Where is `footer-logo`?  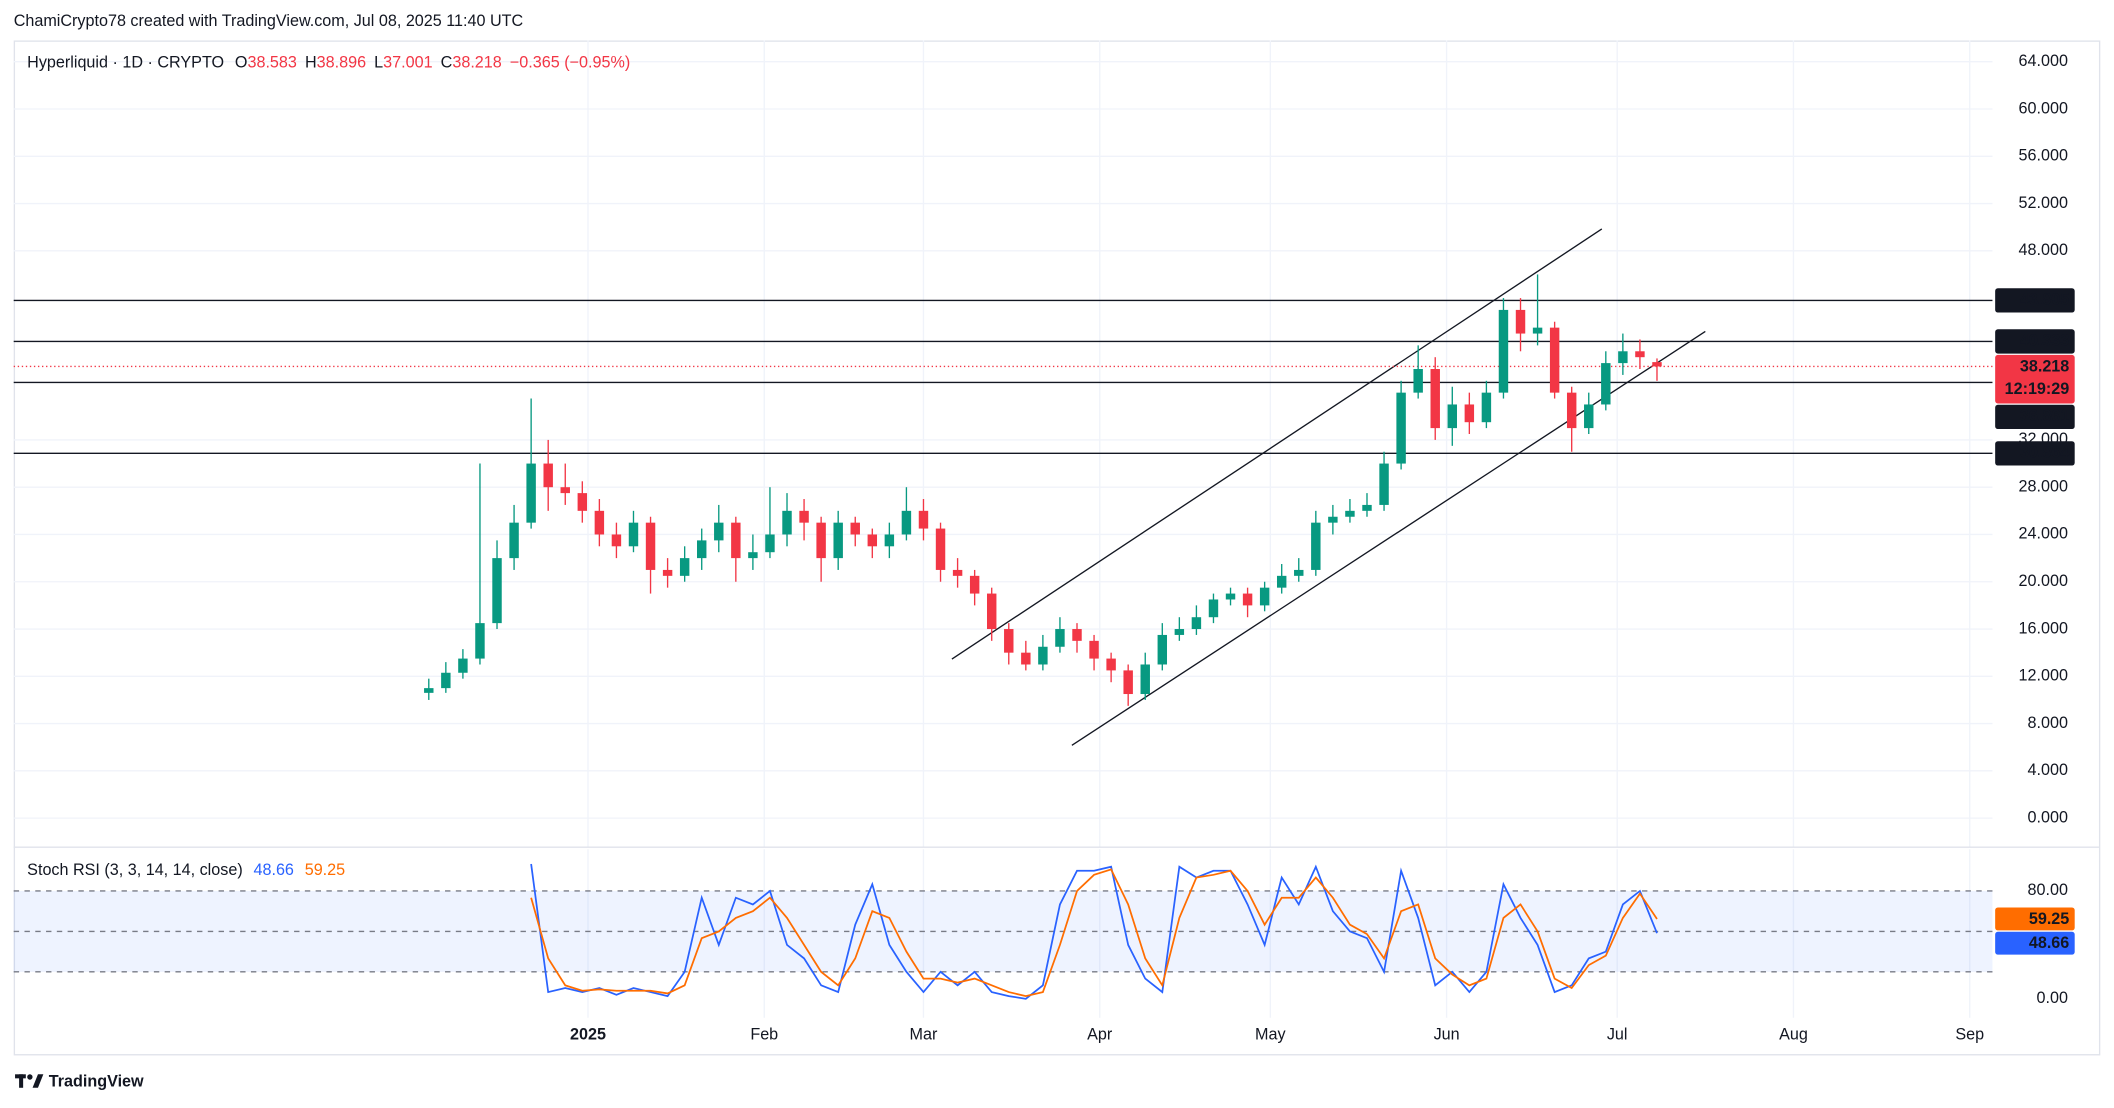
footer-logo is located at coordinates (29, 1081).